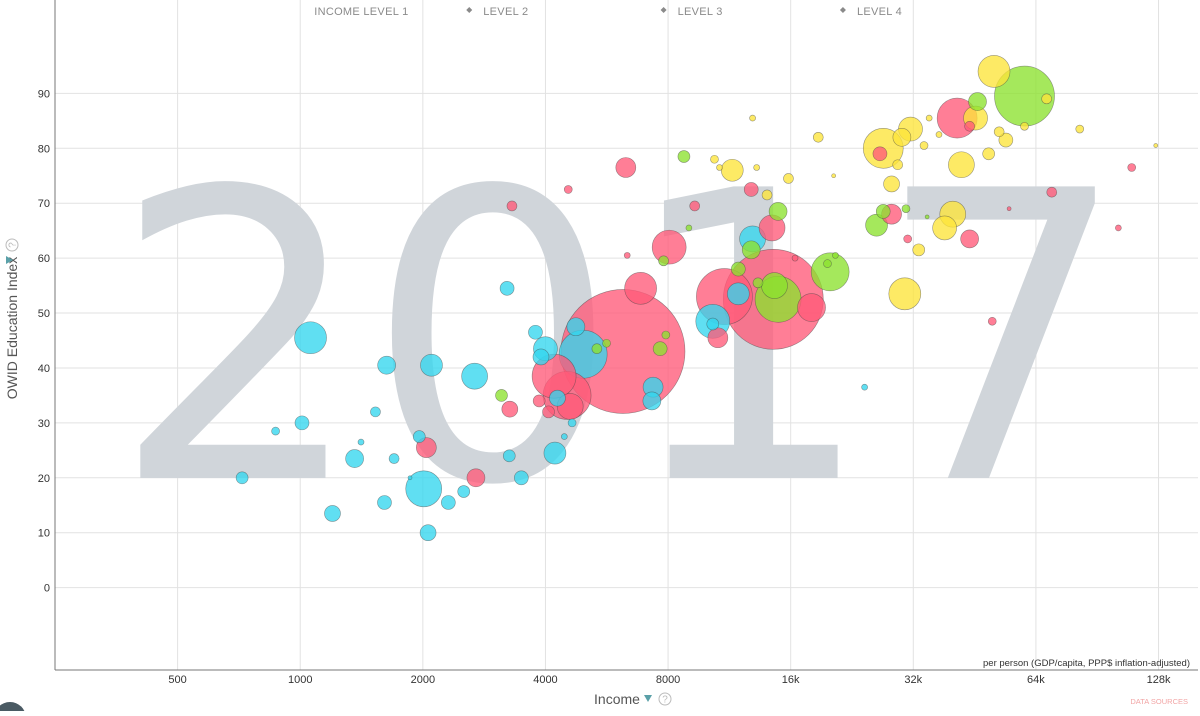  I want to click on y-axis-title: OWID Education Index, so click(12, 328).